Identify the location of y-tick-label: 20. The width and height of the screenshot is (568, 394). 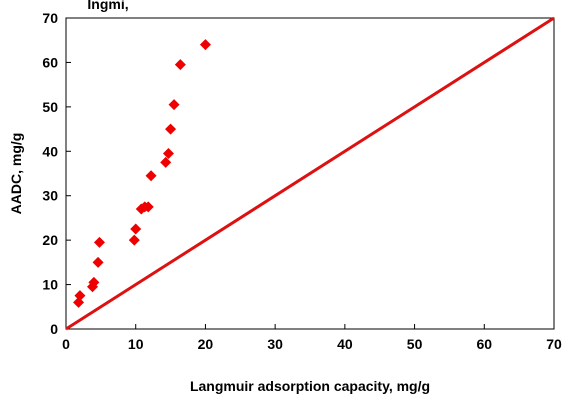
(50, 240).